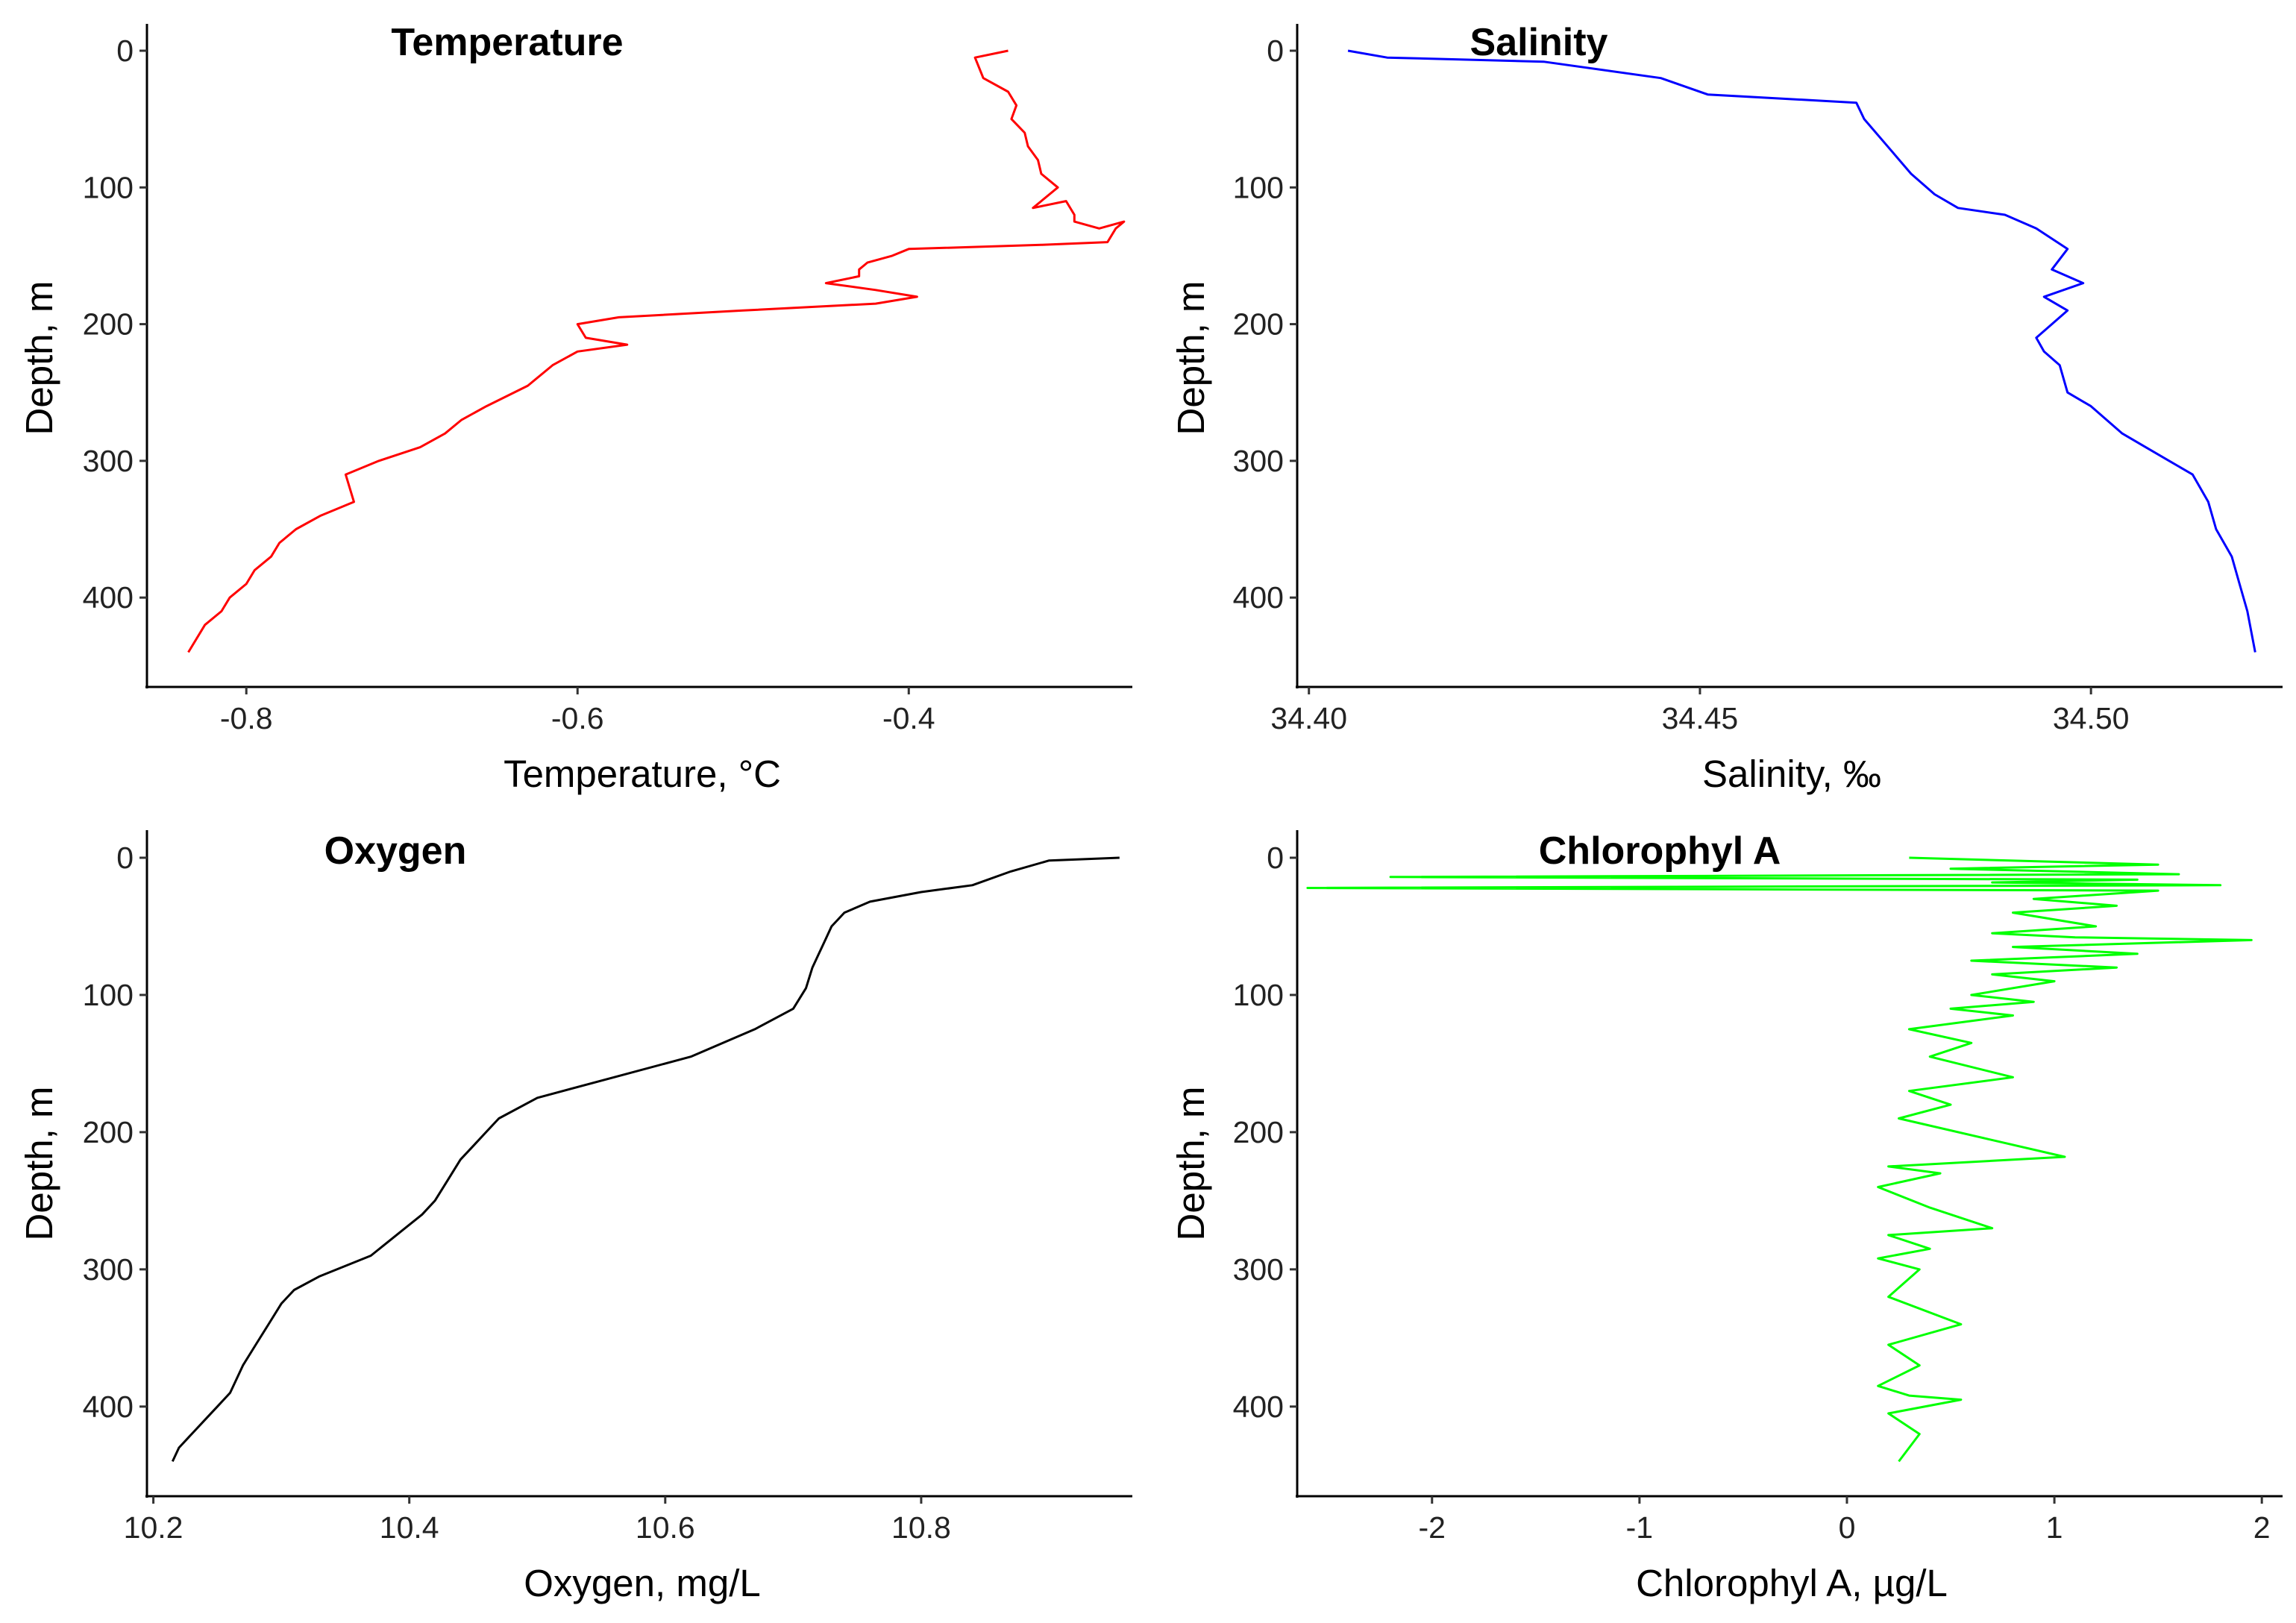 This screenshot has width=2296, height=1623. What do you see at coordinates (577, 718) in the screenshot?
I see `temperature-x-tick-label: -0.6` at bounding box center [577, 718].